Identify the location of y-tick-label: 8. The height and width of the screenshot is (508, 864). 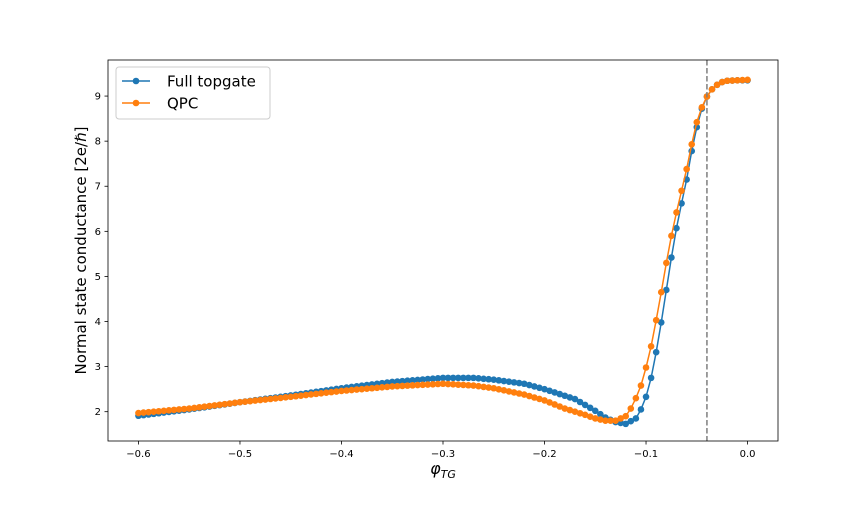
(98, 142).